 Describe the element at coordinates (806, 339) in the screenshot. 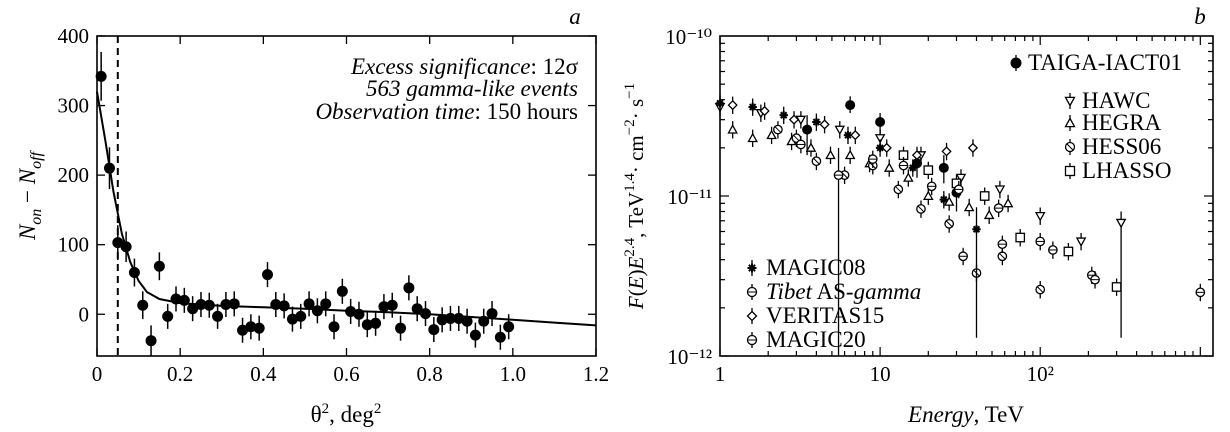

I see `legend-entry: MAGIC20` at that location.